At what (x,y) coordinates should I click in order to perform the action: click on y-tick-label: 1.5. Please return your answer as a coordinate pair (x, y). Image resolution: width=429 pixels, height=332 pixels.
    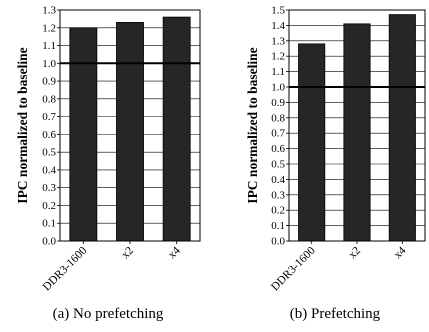
    Looking at the image, I should click on (278, 11).